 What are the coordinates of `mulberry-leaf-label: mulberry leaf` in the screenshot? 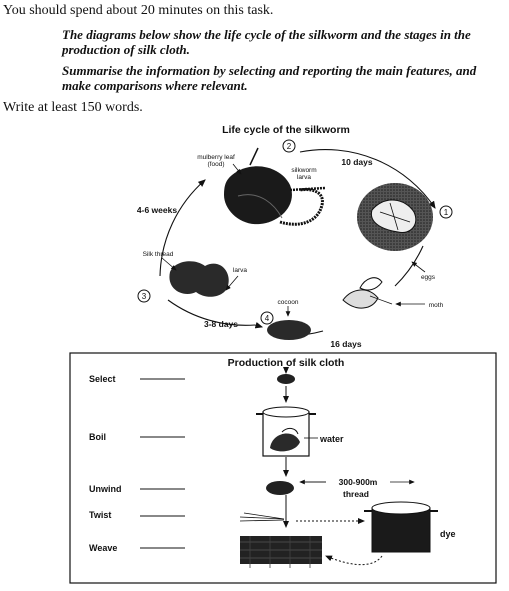 It's located at (216, 157).